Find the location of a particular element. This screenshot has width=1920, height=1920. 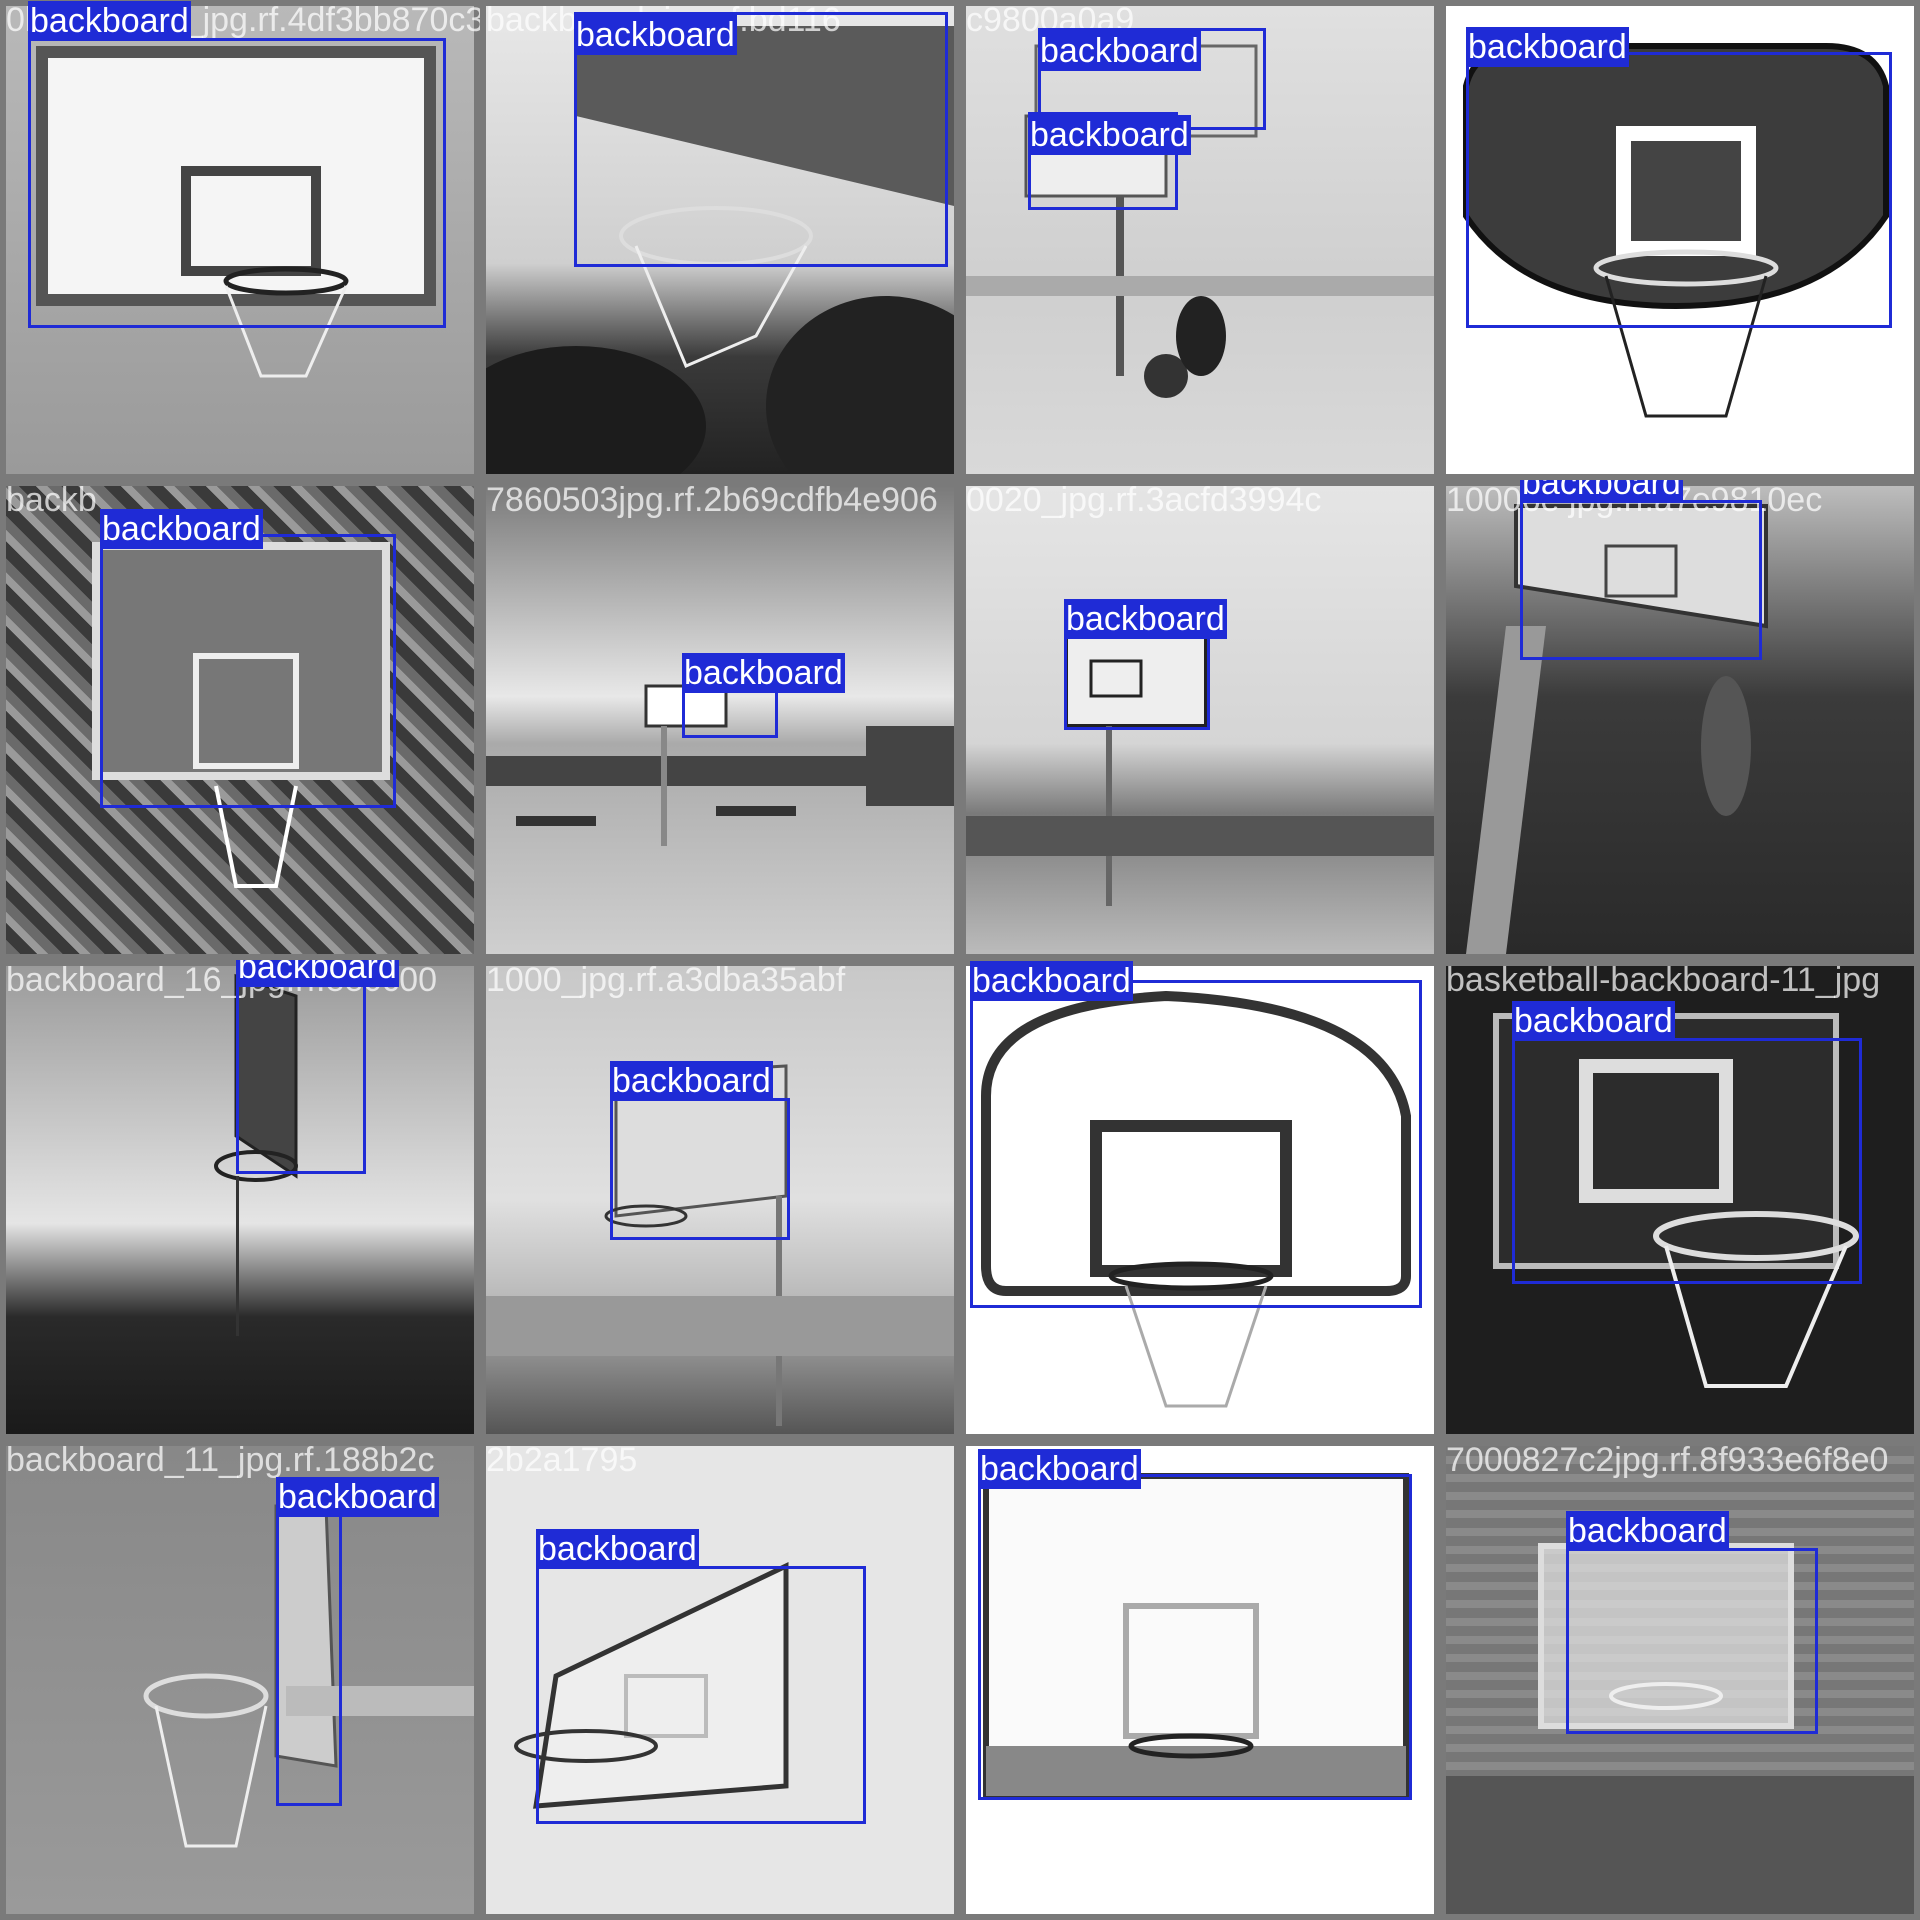

photo-fan-backboard is located at coordinates (1200, 1200).